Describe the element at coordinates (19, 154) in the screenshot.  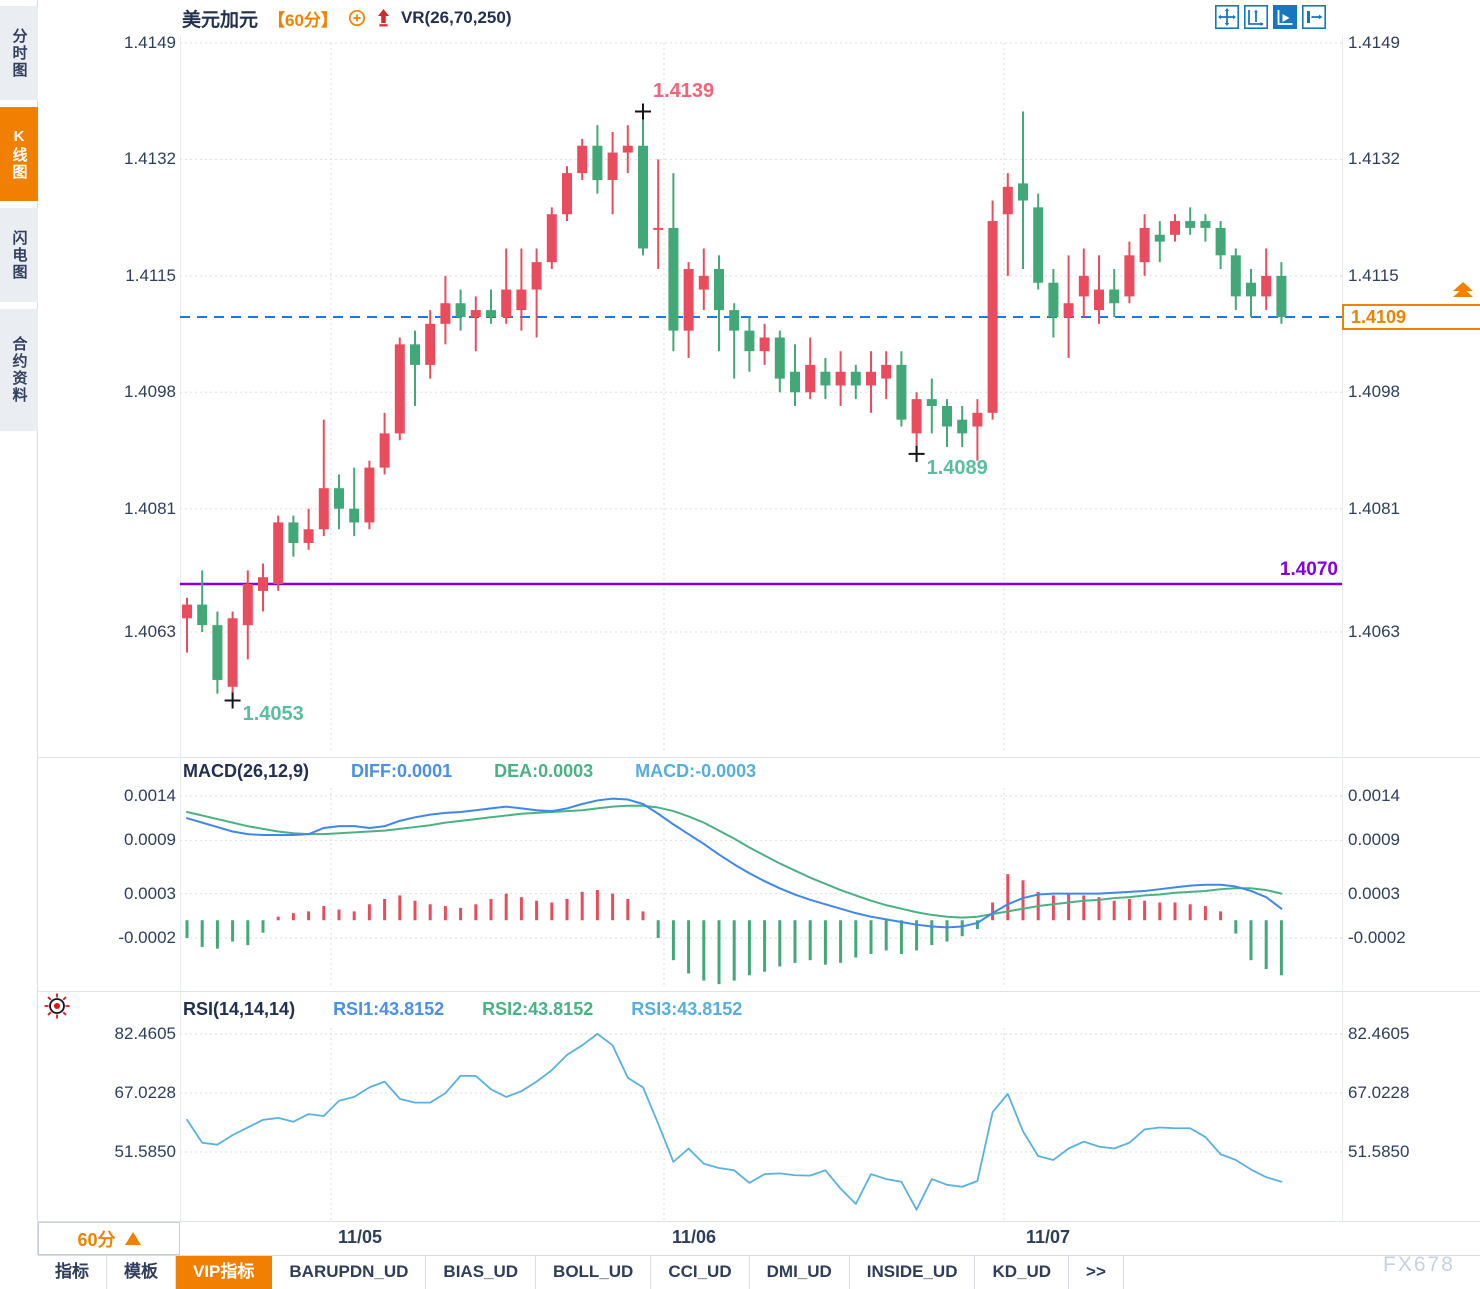
I see `sidebar-item-kline-chart: K线图` at that location.